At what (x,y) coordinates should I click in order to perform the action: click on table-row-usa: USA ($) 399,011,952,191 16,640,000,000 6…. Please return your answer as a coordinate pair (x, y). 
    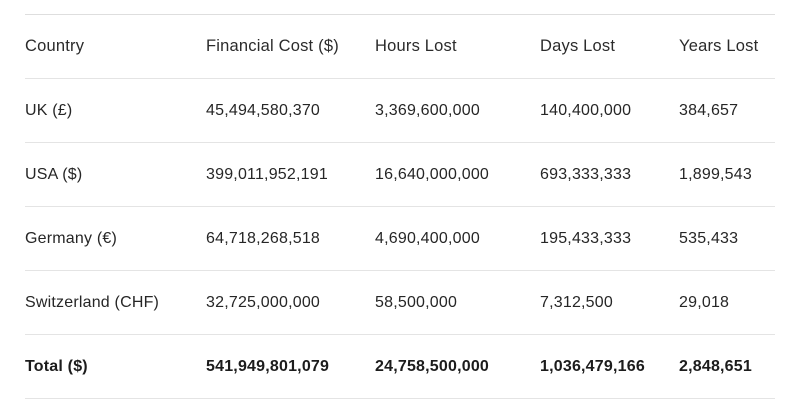
    Looking at the image, I should click on (400, 175).